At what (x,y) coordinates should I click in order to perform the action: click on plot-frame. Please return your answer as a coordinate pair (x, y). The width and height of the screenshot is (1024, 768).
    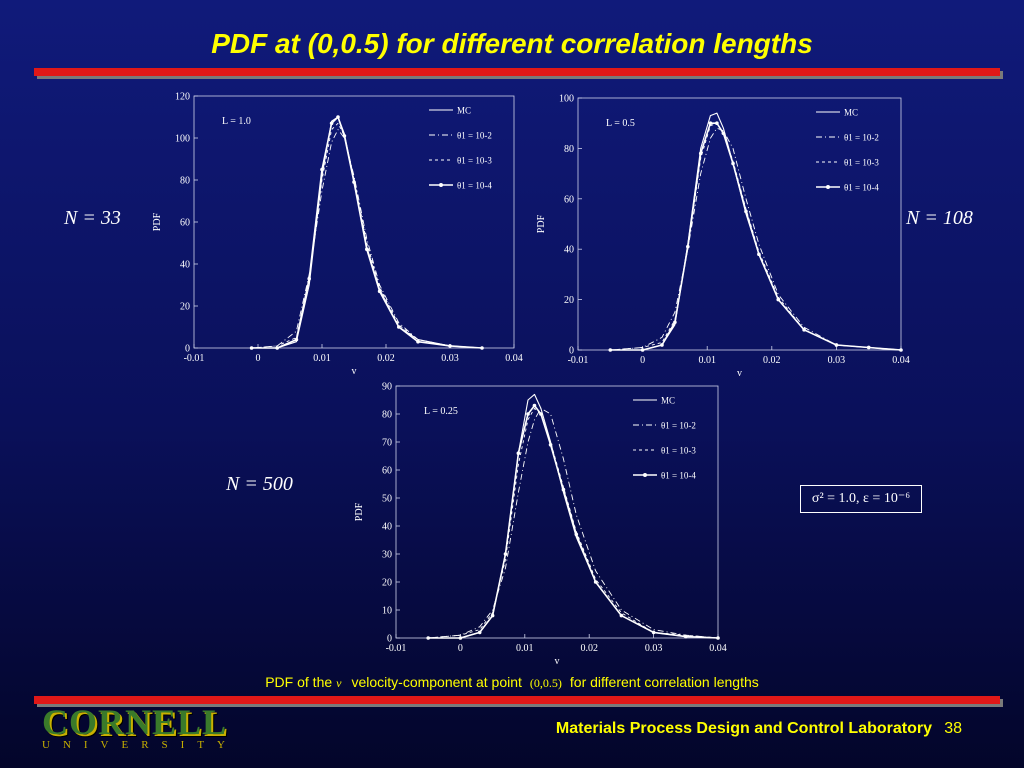
    Looking at the image, I should click on (739, 224).